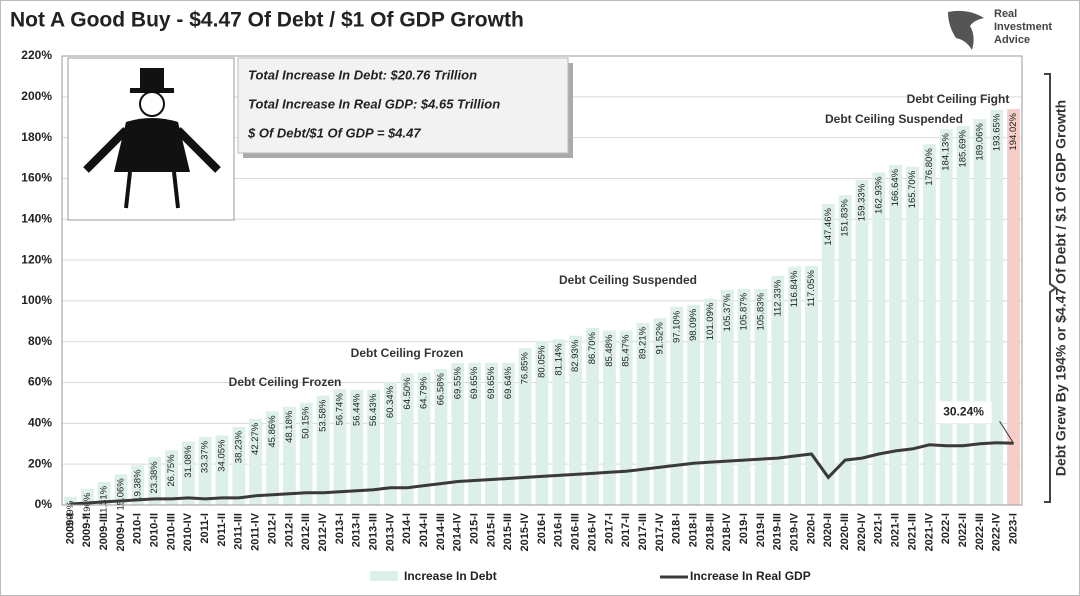  What do you see at coordinates (289, 426) in the screenshot?
I see `value-label: 48.18%` at bounding box center [289, 426].